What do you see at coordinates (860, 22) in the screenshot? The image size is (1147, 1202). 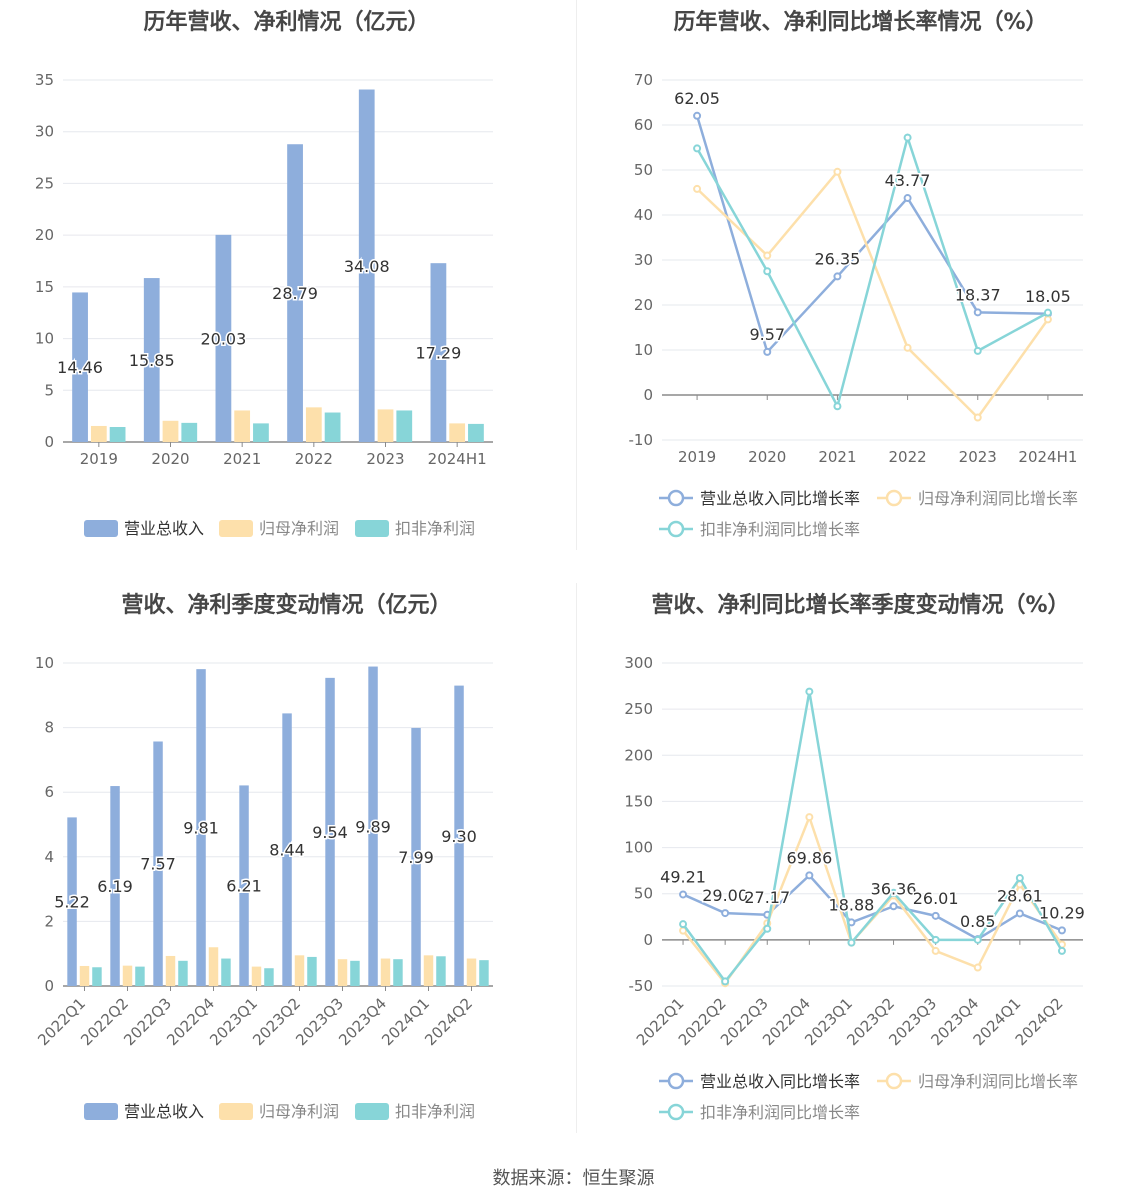 I see `chart-title: 历年营收、净利同比增长率情况（%）` at bounding box center [860, 22].